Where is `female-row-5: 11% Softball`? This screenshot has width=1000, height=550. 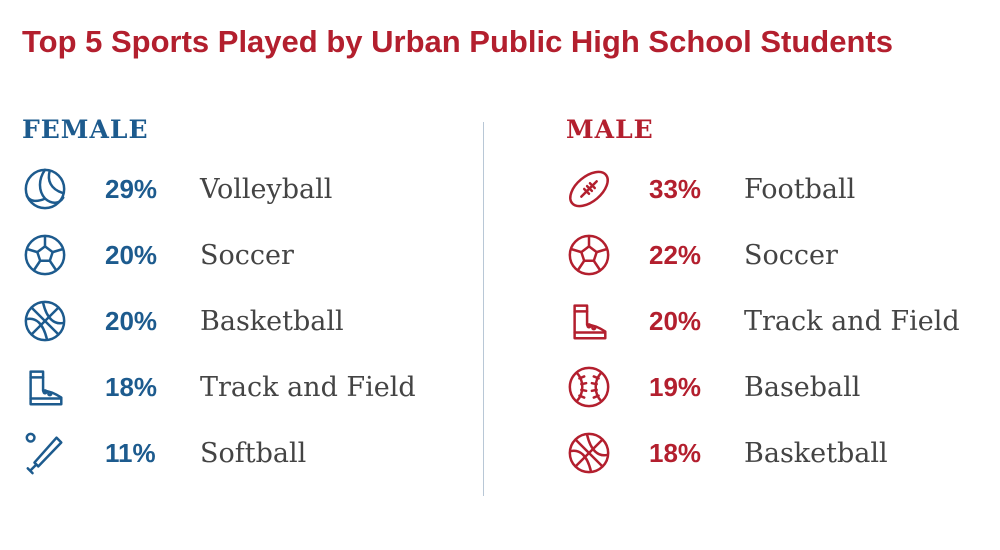 female-row-5: 11% Softball is located at coordinates (242, 453).